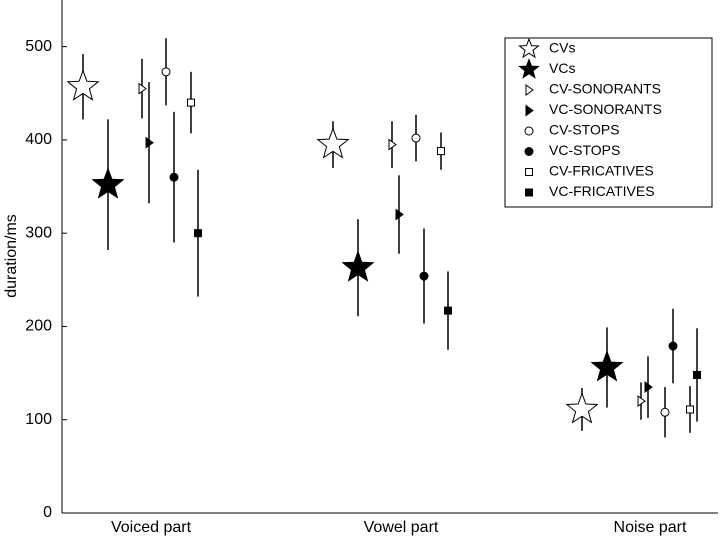 The image size is (720, 541). What do you see at coordinates (562, 48) in the screenshot?
I see `legend-label: CVs` at bounding box center [562, 48].